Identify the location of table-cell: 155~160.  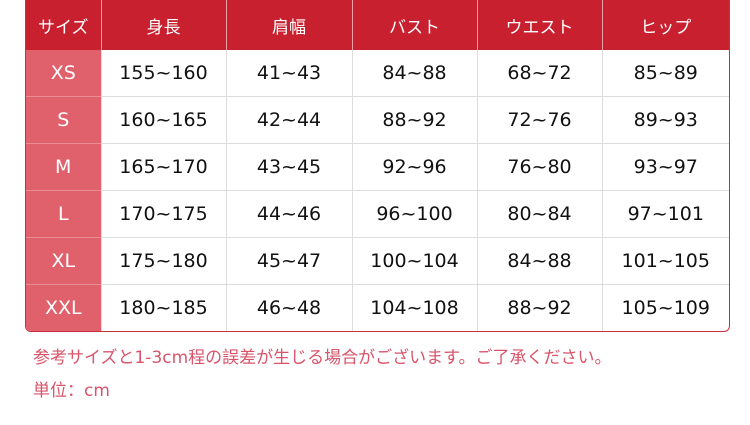
(163, 73).